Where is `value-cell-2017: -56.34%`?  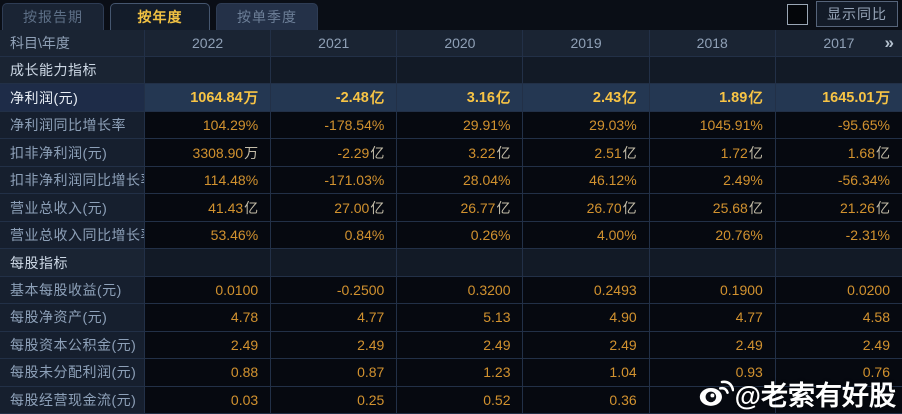 value-cell-2017: -56.34% is located at coordinates (838, 180).